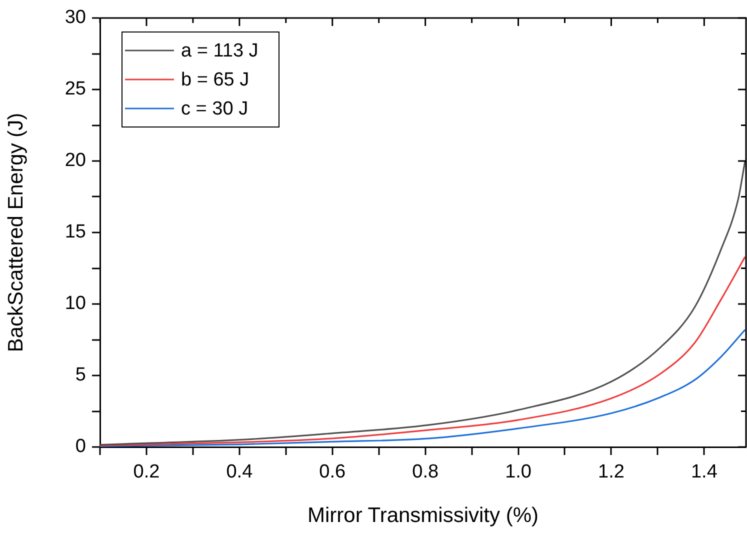 This screenshot has width=747, height=533. Describe the element at coordinates (75, 89) in the screenshot. I see `y-tick-label: 25` at that location.